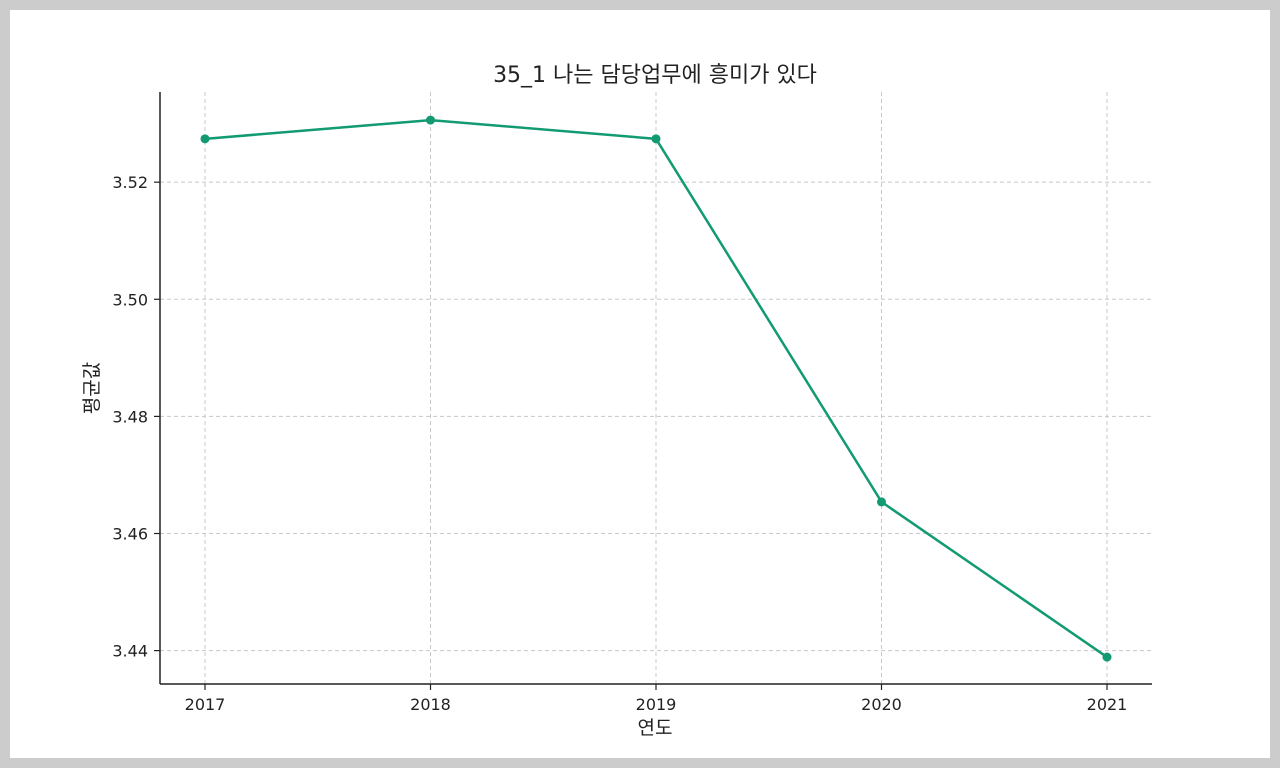  Describe the element at coordinates (655, 75) in the screenshot. I see `chart-title: 35_1 나는 담당업무에 흥미가 있다` at that location.